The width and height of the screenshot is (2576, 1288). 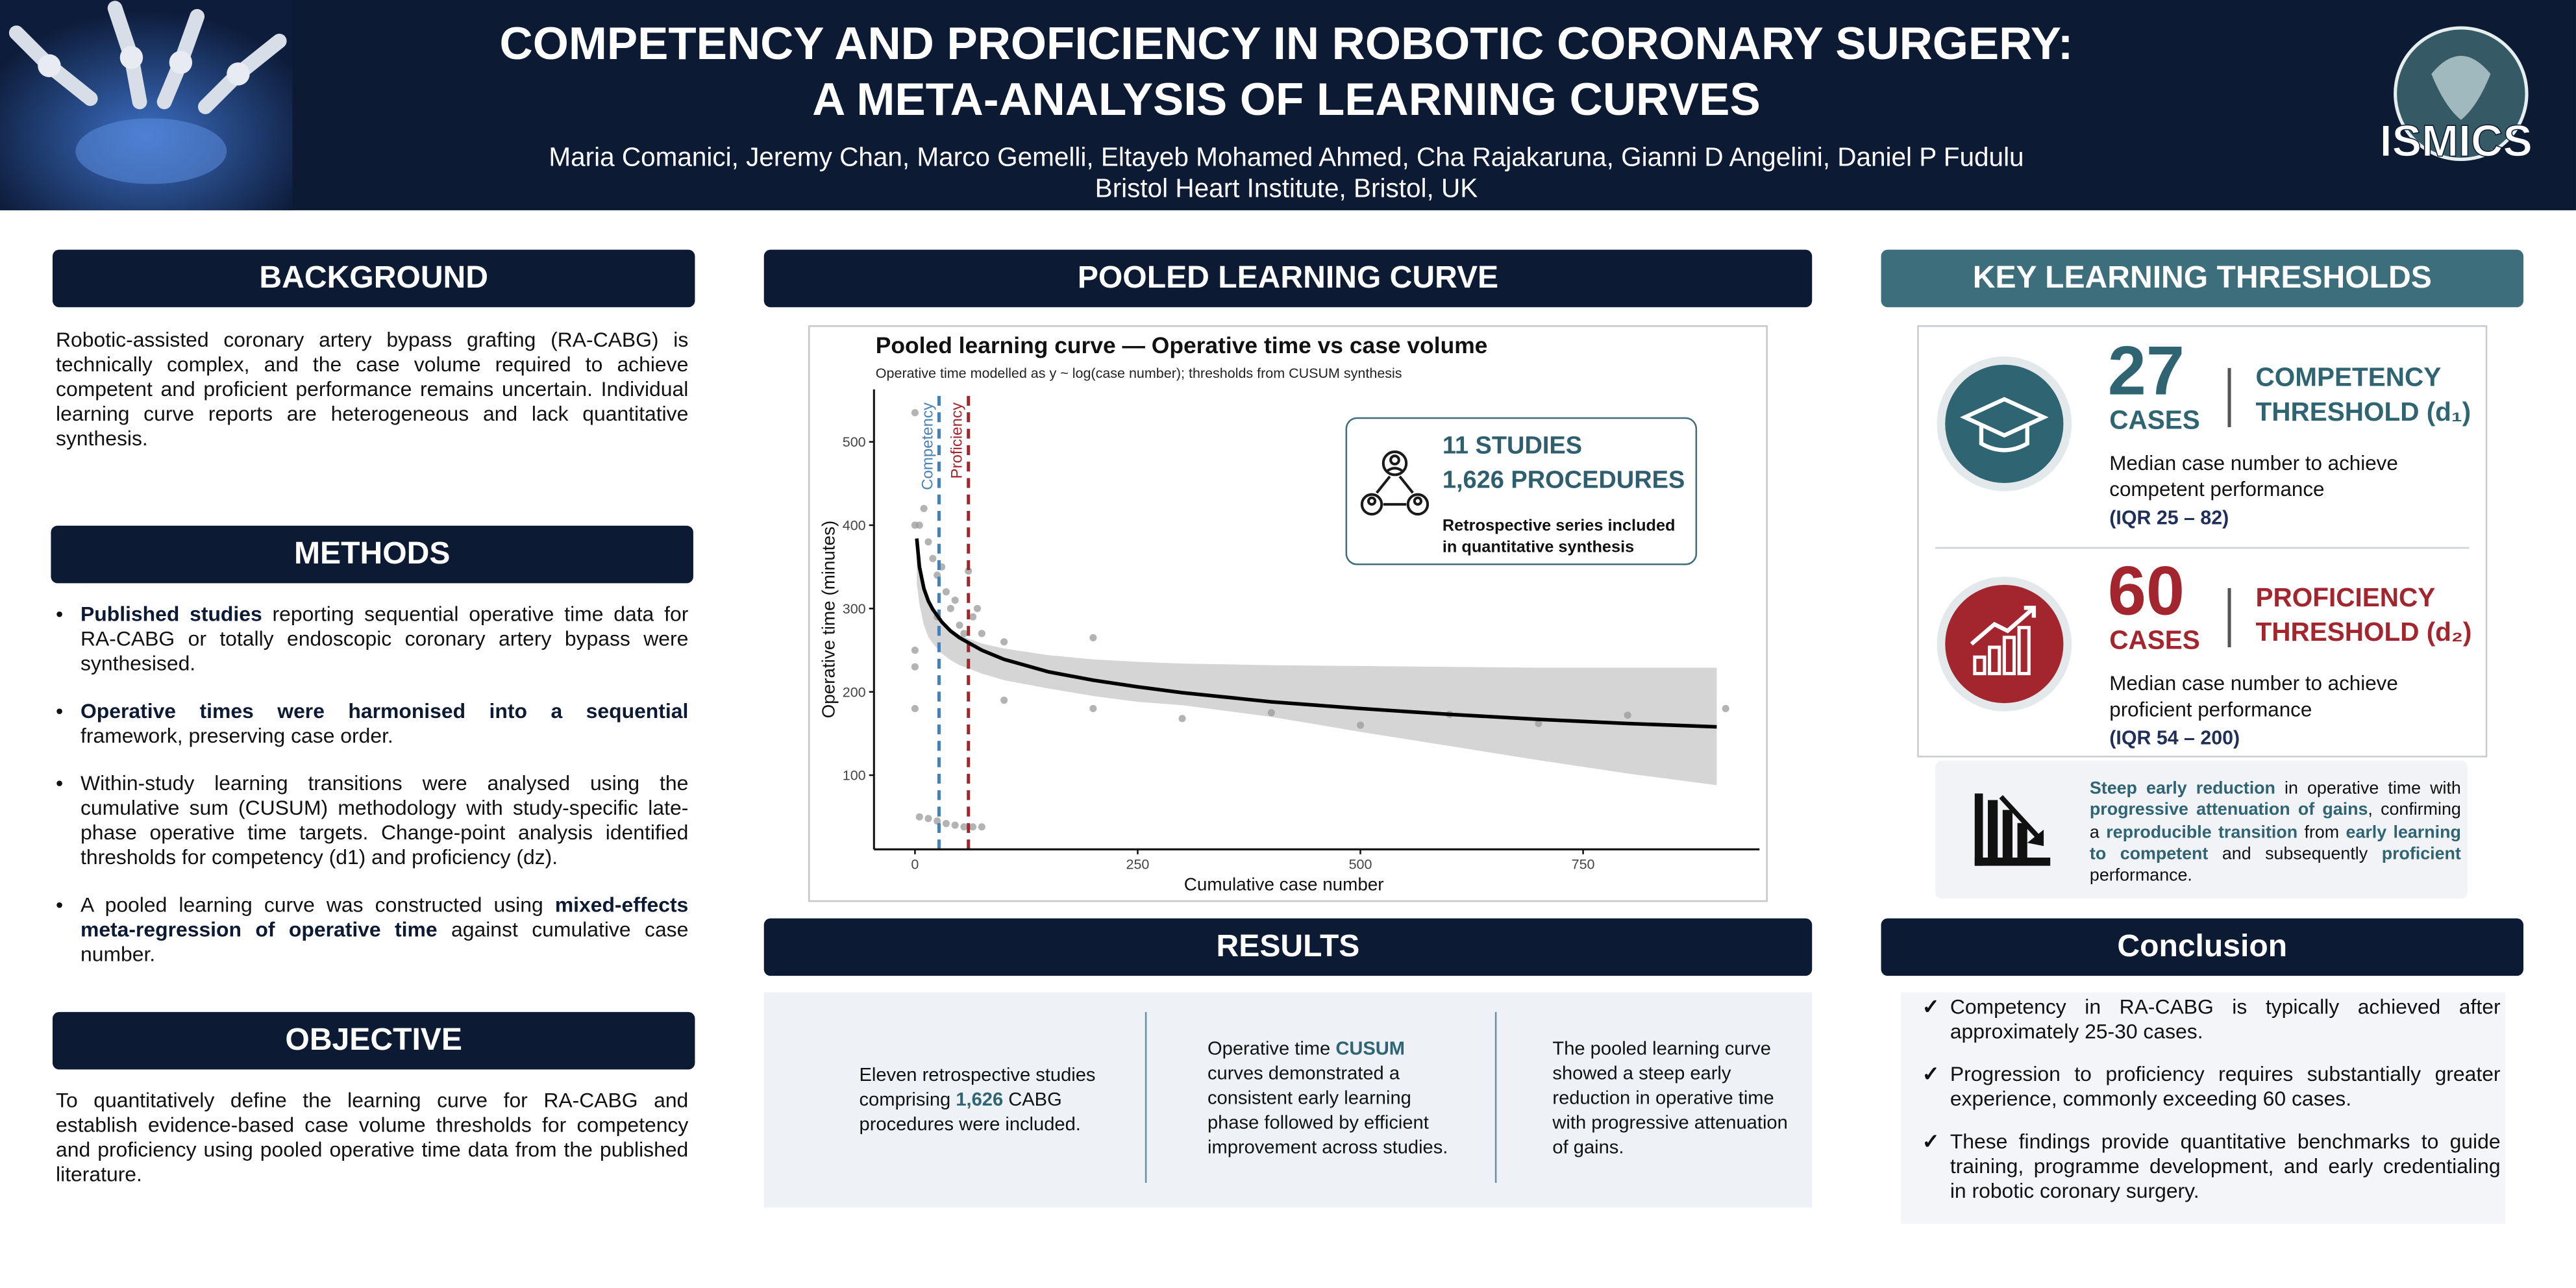 What do you see at coordinates (1138, 865) in the screenshot?
I see `x-tick-label: 250` at bounding box center [1138, 865].